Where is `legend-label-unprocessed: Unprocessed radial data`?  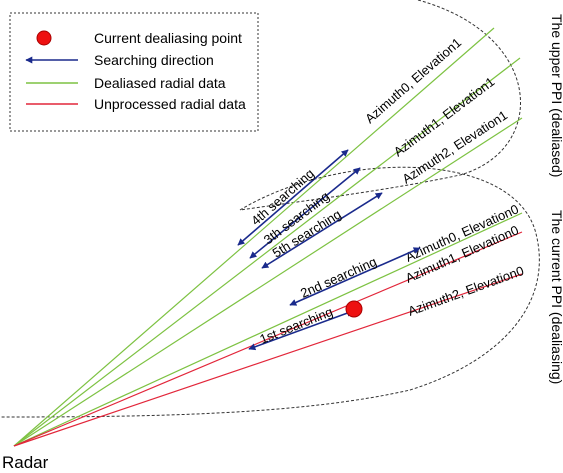 legend-label-unprocessed: Unprocessed radial data is located at coordinates (170, 104).